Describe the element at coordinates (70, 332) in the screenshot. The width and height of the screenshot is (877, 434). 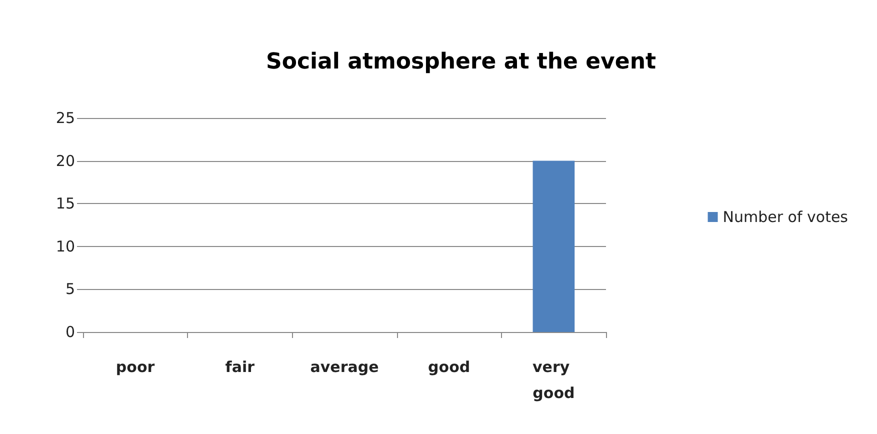
I see `y-tick-label: 0` at that location.